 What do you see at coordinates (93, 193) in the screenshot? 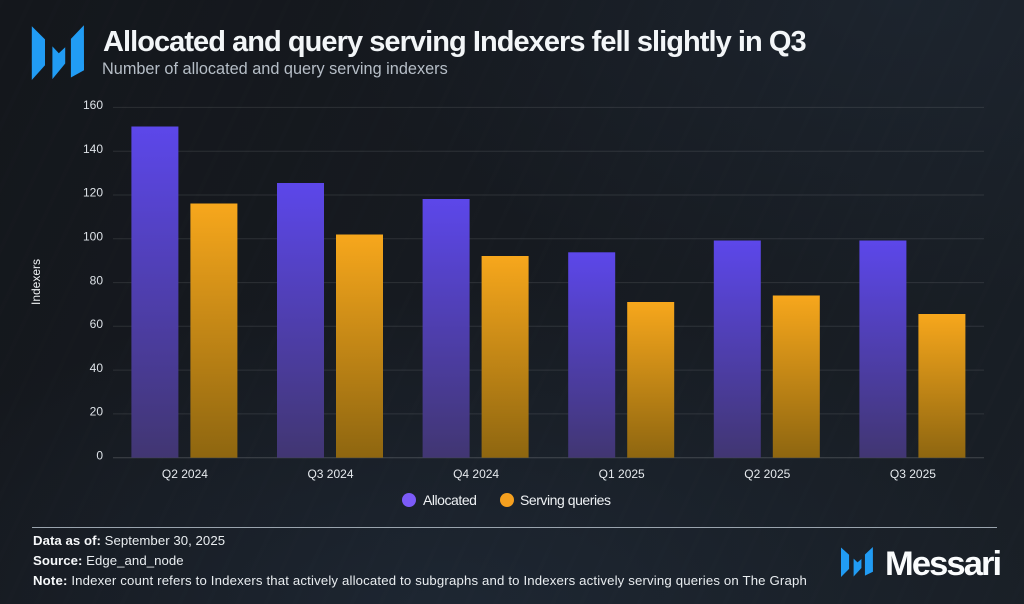
I see `svg-text: 120` at bounding box center [93, 193].